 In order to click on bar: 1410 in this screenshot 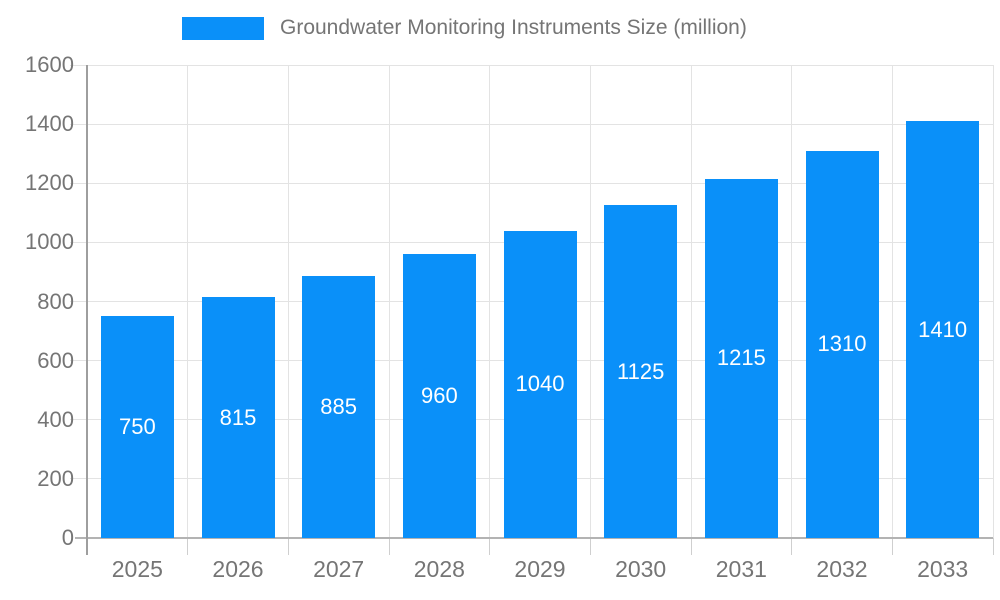, I will do `click(943, 329)`.